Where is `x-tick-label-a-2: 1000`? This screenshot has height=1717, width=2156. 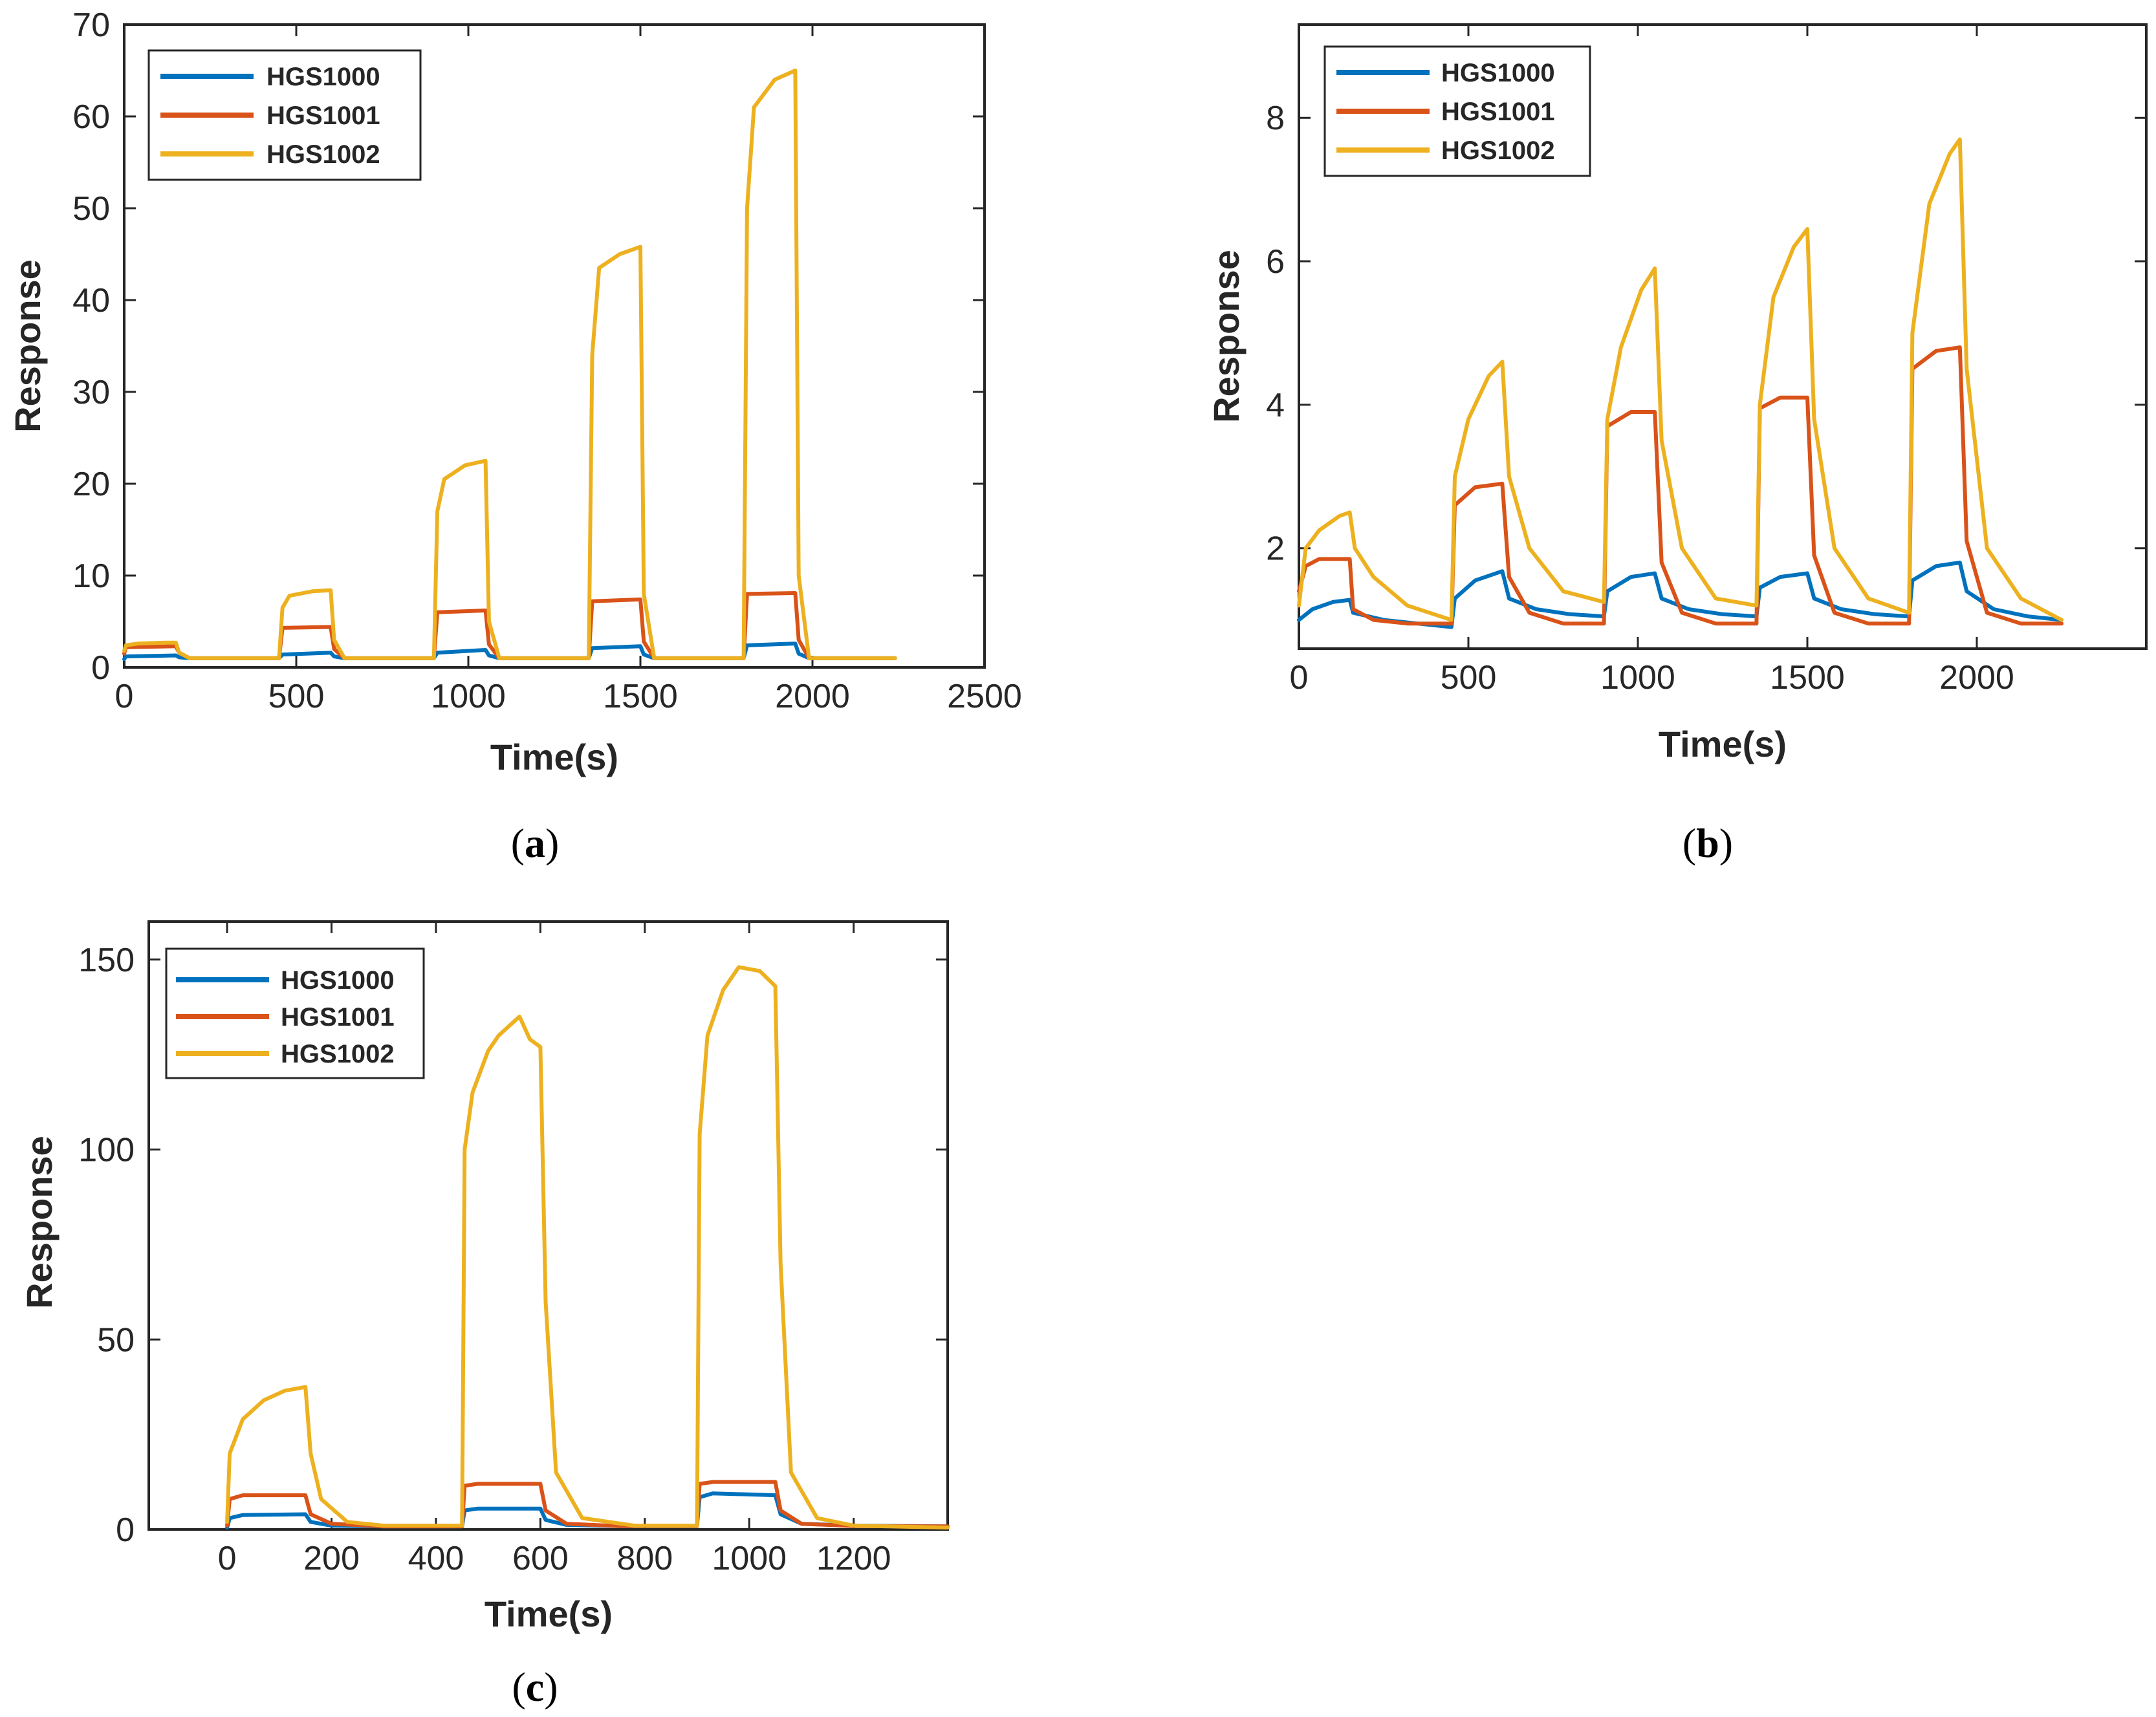
x-tick-label-a-2: 1000 is located at coordinates (468, 696).